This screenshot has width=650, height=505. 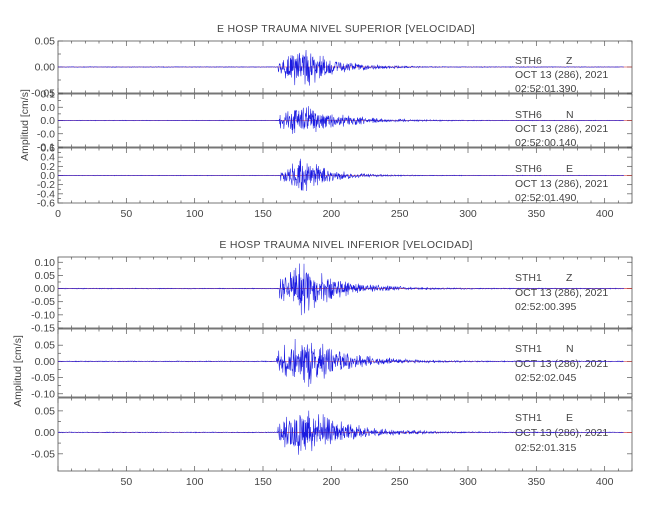 What do you see at coordinates (545, 378) in the screenshot?
I see `panel-time-label: 02:52:02.045` at bounding box center [545, 378].